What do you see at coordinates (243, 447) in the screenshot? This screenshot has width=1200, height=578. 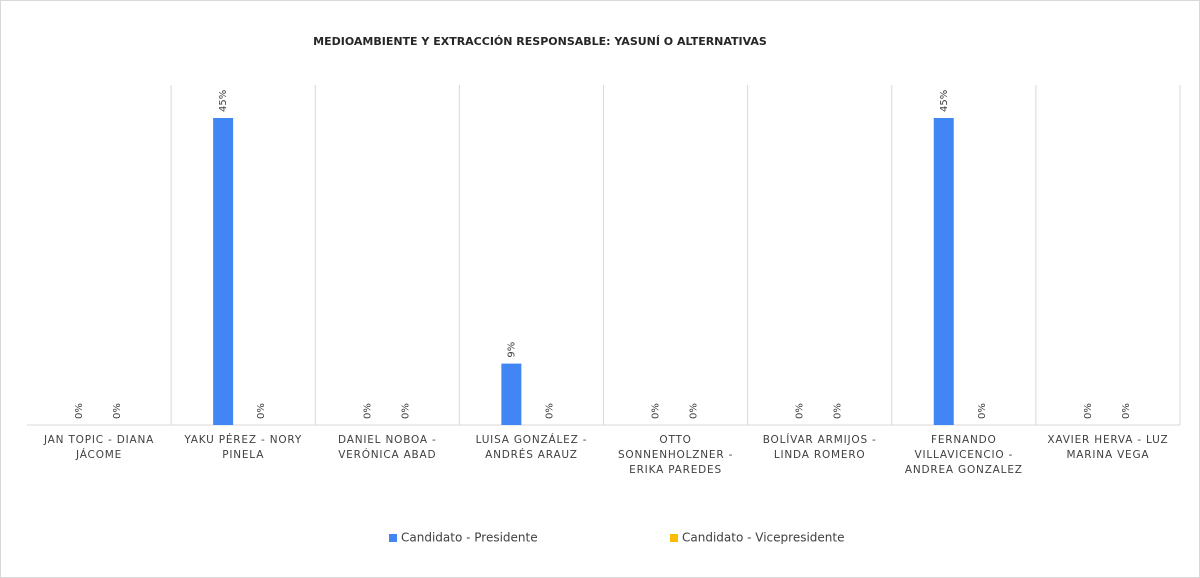 I see `x-tick-label: YAKU PÉREZ - NORY PINELA` at bounding box center [243, 447].